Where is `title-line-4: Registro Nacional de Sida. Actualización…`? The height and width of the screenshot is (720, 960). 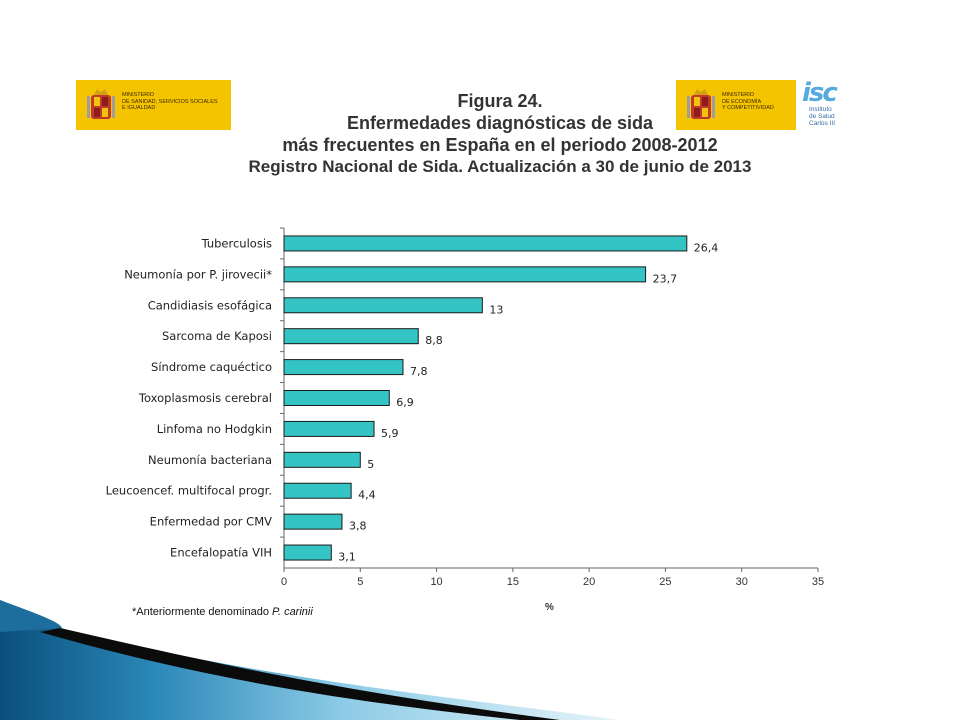
title-line-4: Registro Nacional de Sida. Actualización… is located at coordinates (500, 166).